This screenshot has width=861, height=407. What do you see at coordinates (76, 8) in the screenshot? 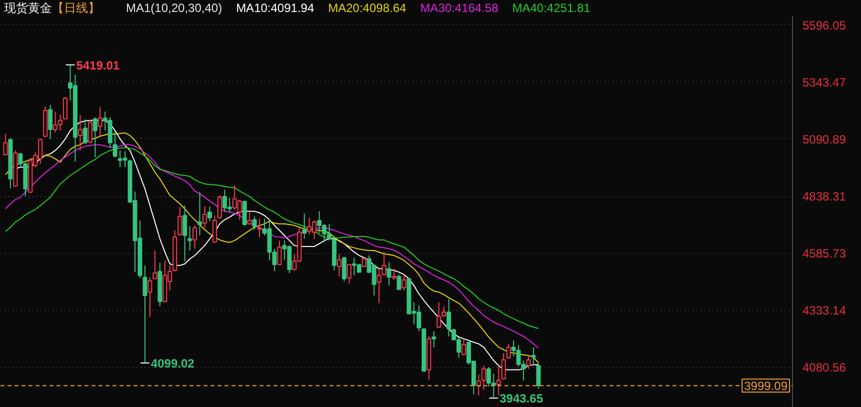
I see `chart-subtitle: 【日线】` at bounding box center [76, 8].